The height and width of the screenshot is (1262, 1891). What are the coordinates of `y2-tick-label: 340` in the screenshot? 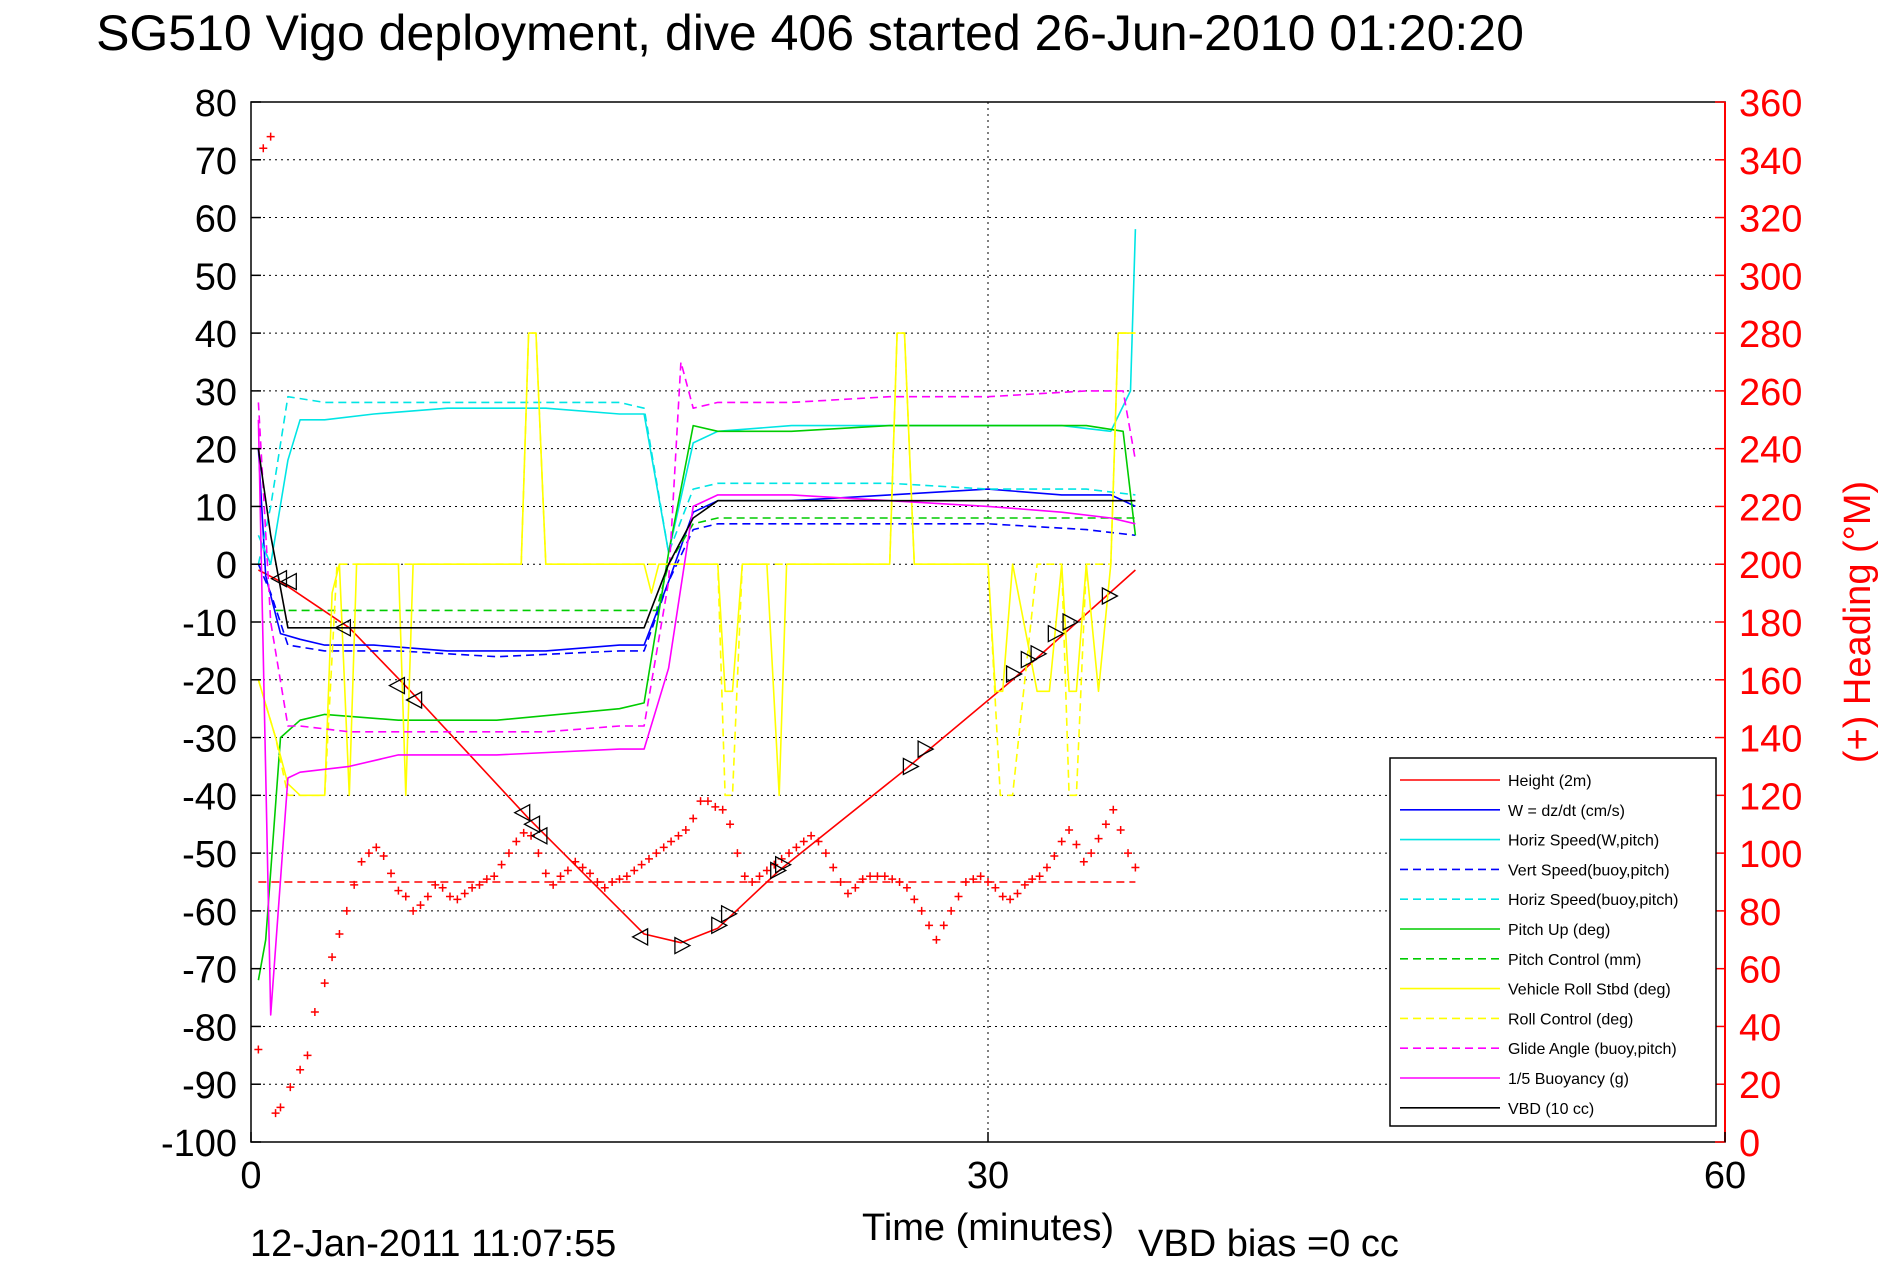 It's located at (1770, 162).